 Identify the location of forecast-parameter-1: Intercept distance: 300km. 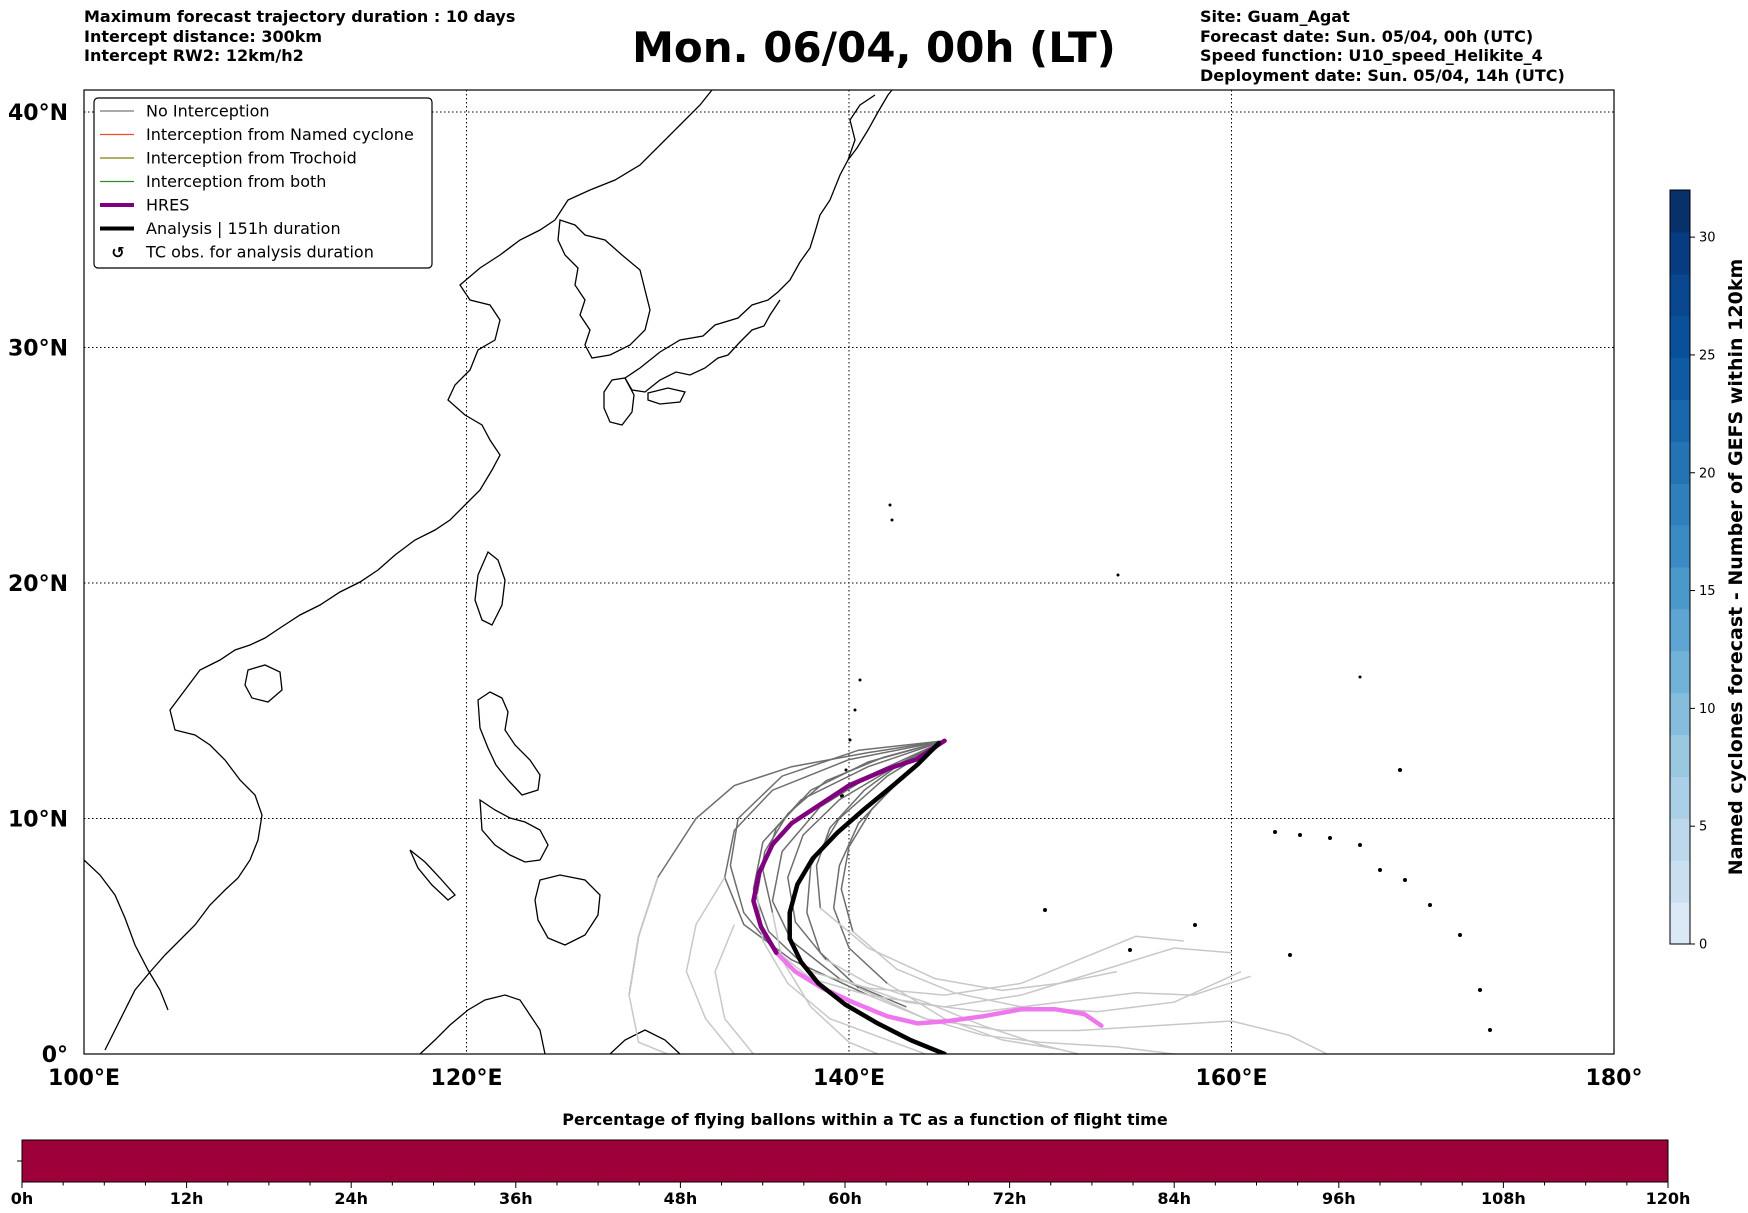
(203, 36).